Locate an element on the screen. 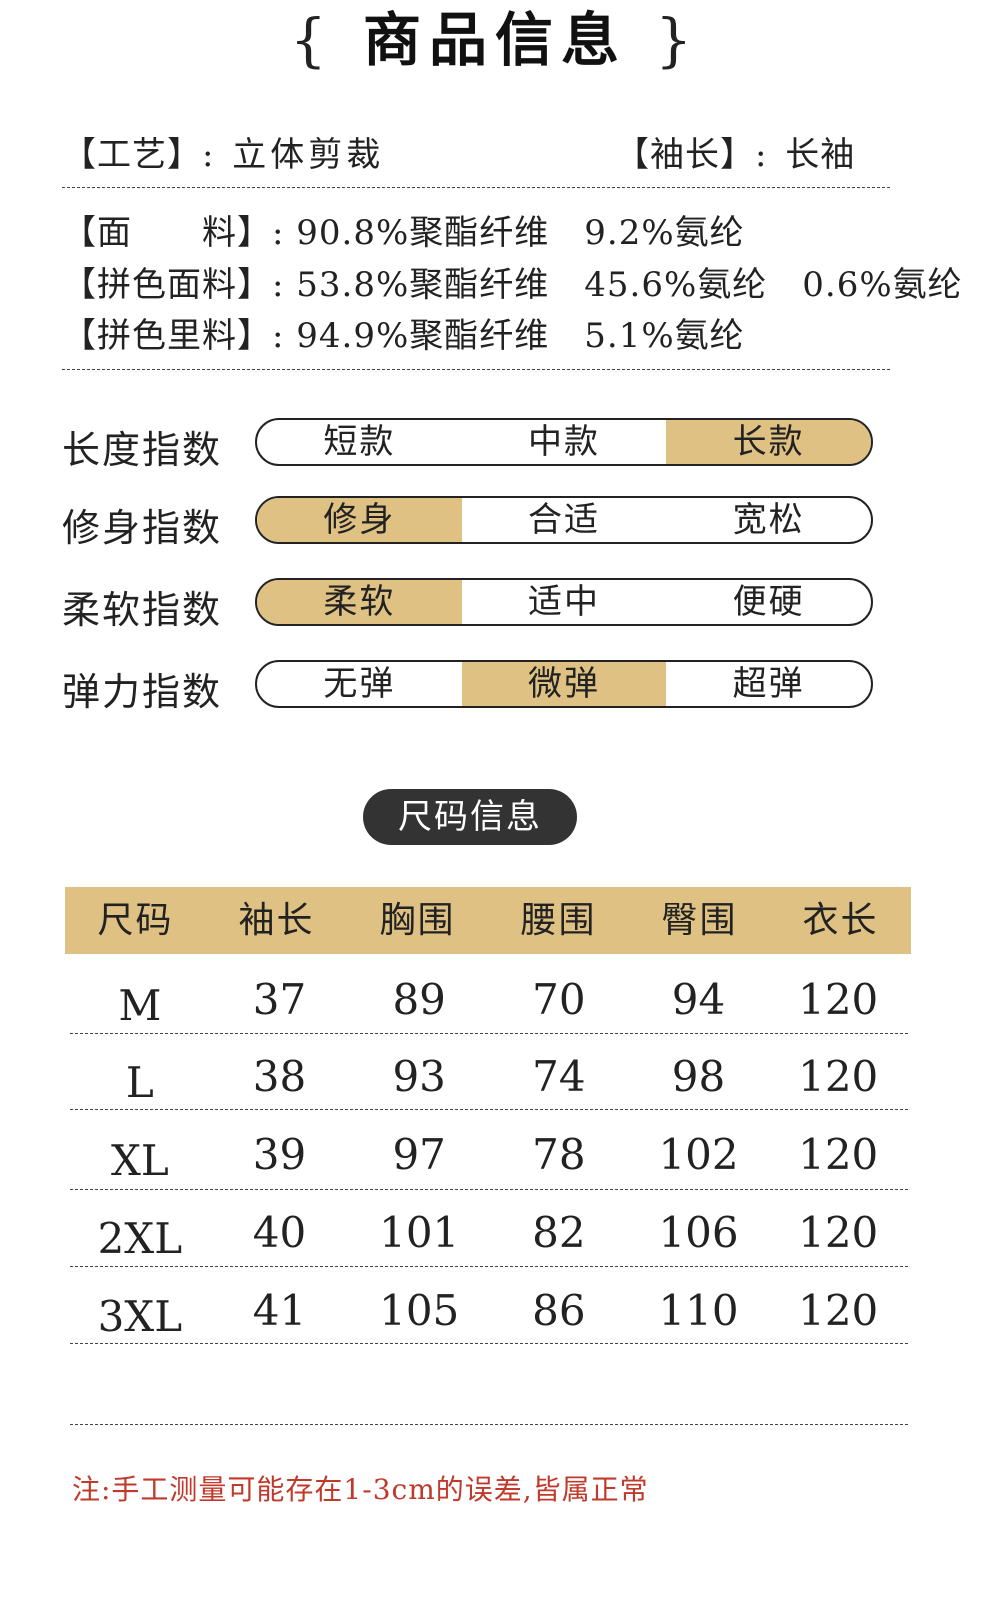 This screenshot has height=1622, width=990. table-cell: 93 is located at coordinates (419, 1076).